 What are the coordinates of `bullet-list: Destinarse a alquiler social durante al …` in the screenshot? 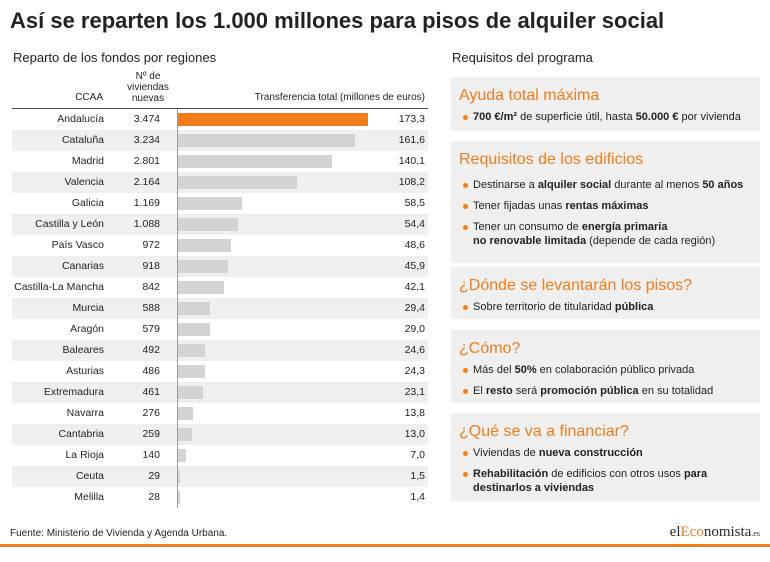 It's located at (605, 213).